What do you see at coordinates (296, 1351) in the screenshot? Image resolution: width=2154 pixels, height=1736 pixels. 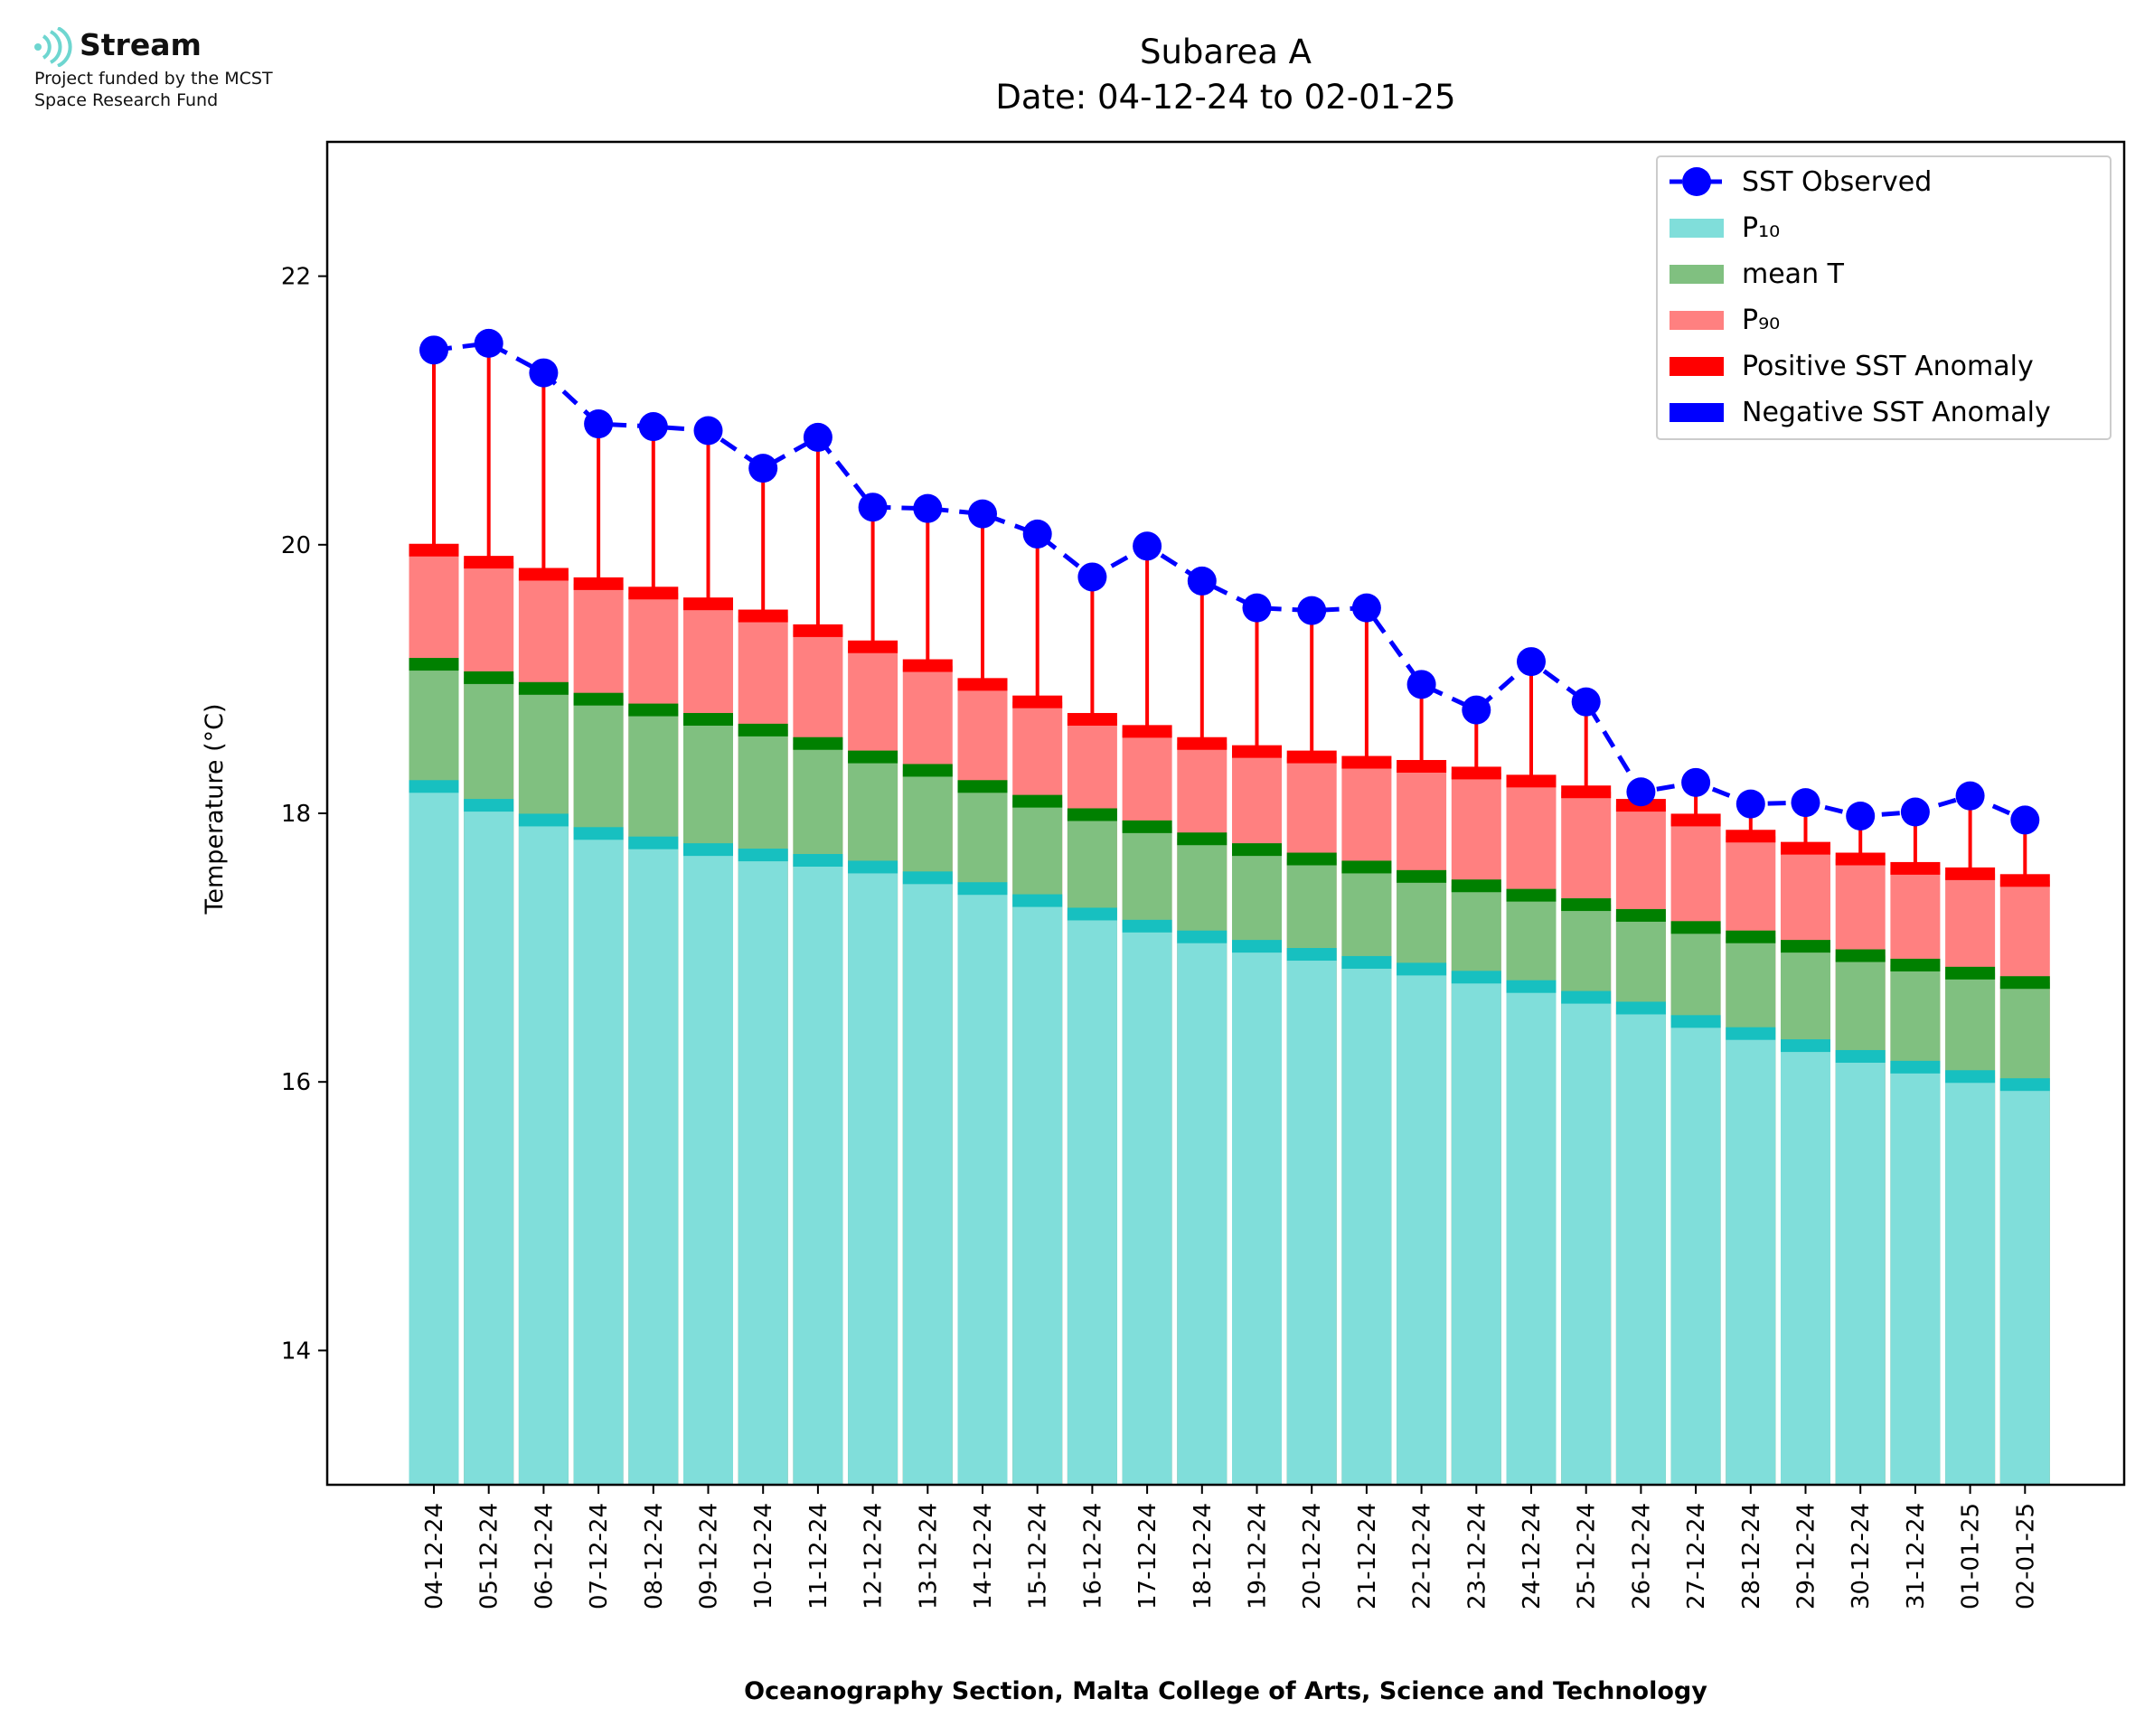 I see `y-tick-label: 14` at bounding box center [296, 1351].